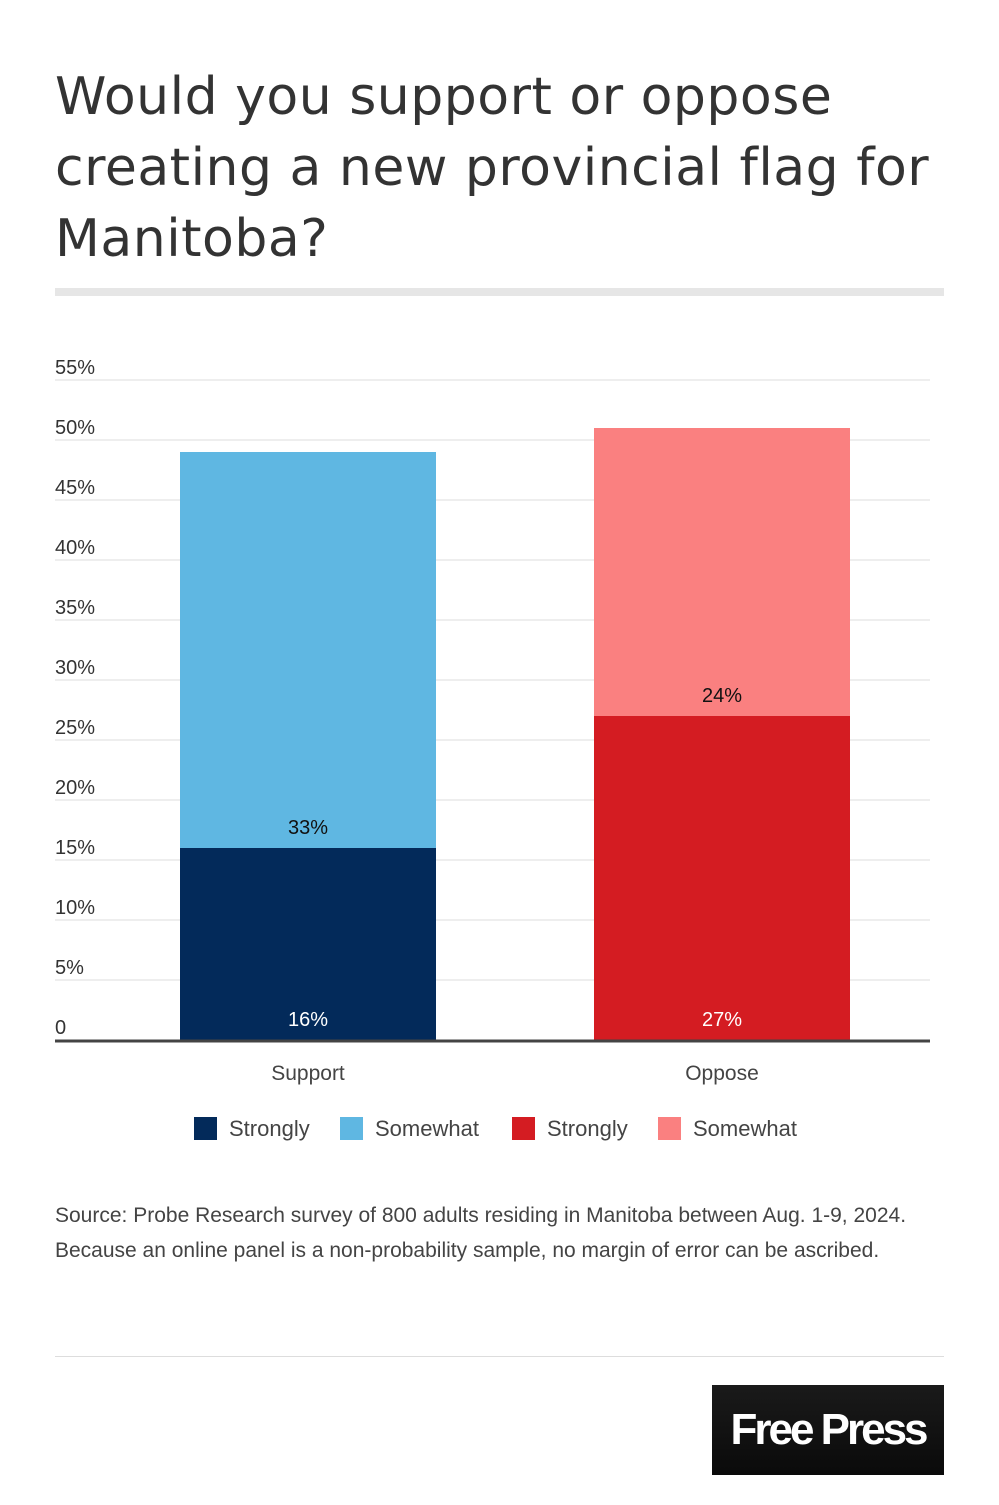 This screenshot has width=999, height=1505. I want to click on y-tick-label: 0, so click(60, 1028).